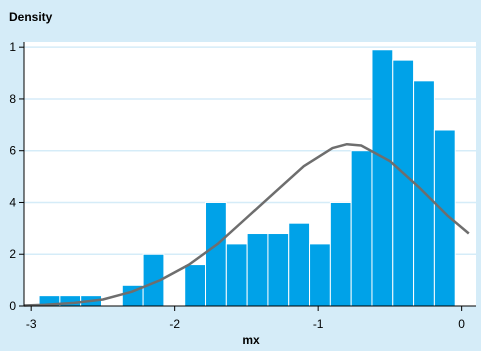 The height and width of the screenshot is (351, 481). What do you see at coordinates (12, 99) in the screenshot?
I see `y-tick-label: 8` at bounding box center [12, 99].